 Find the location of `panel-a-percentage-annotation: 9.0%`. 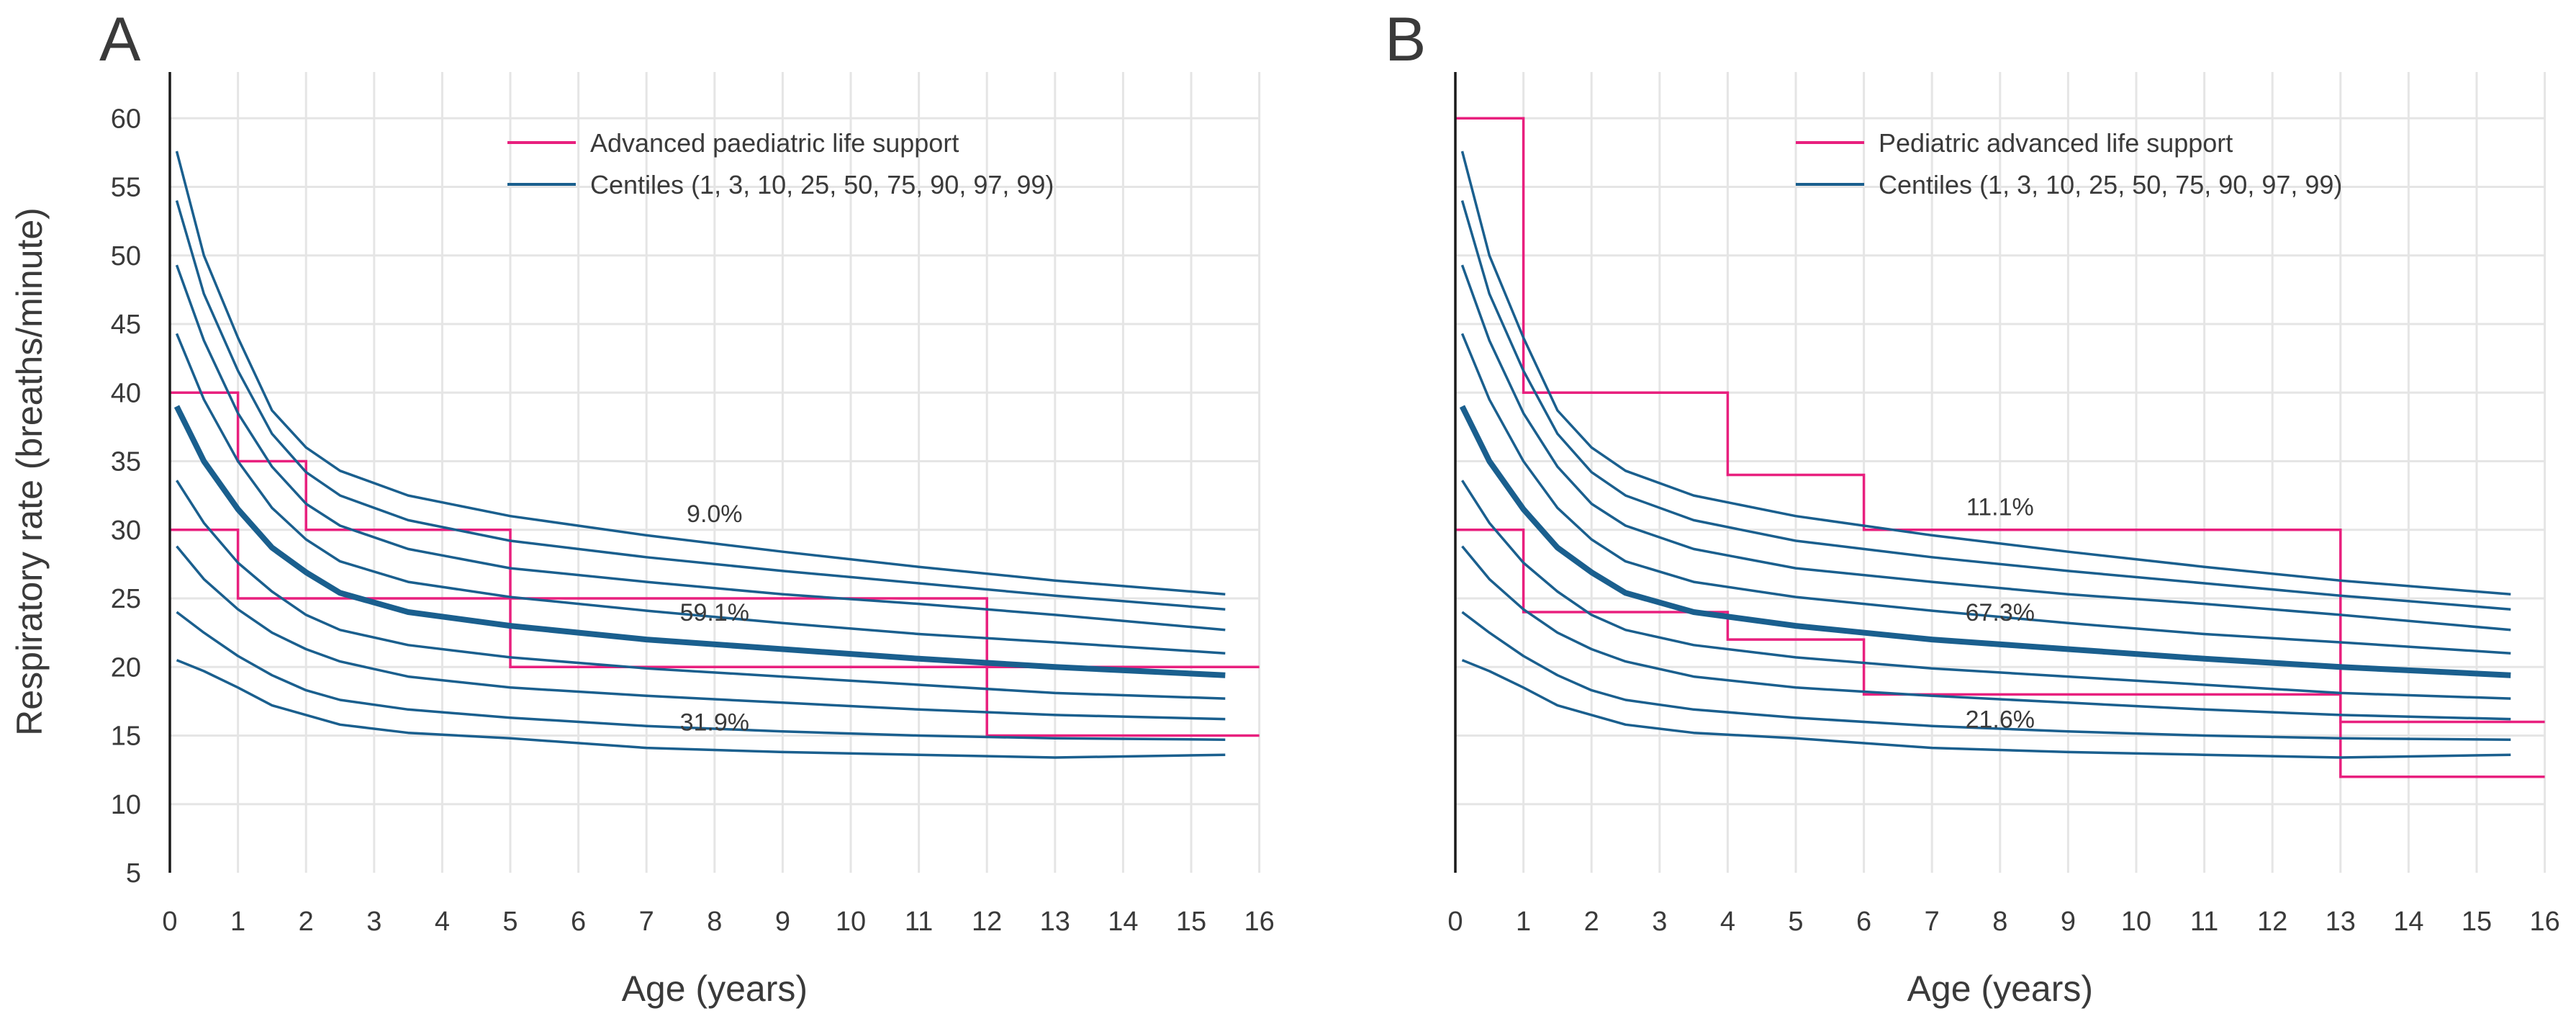

panel-a-percentage-annotation: 9.0% is located at coordinates (715, 514).